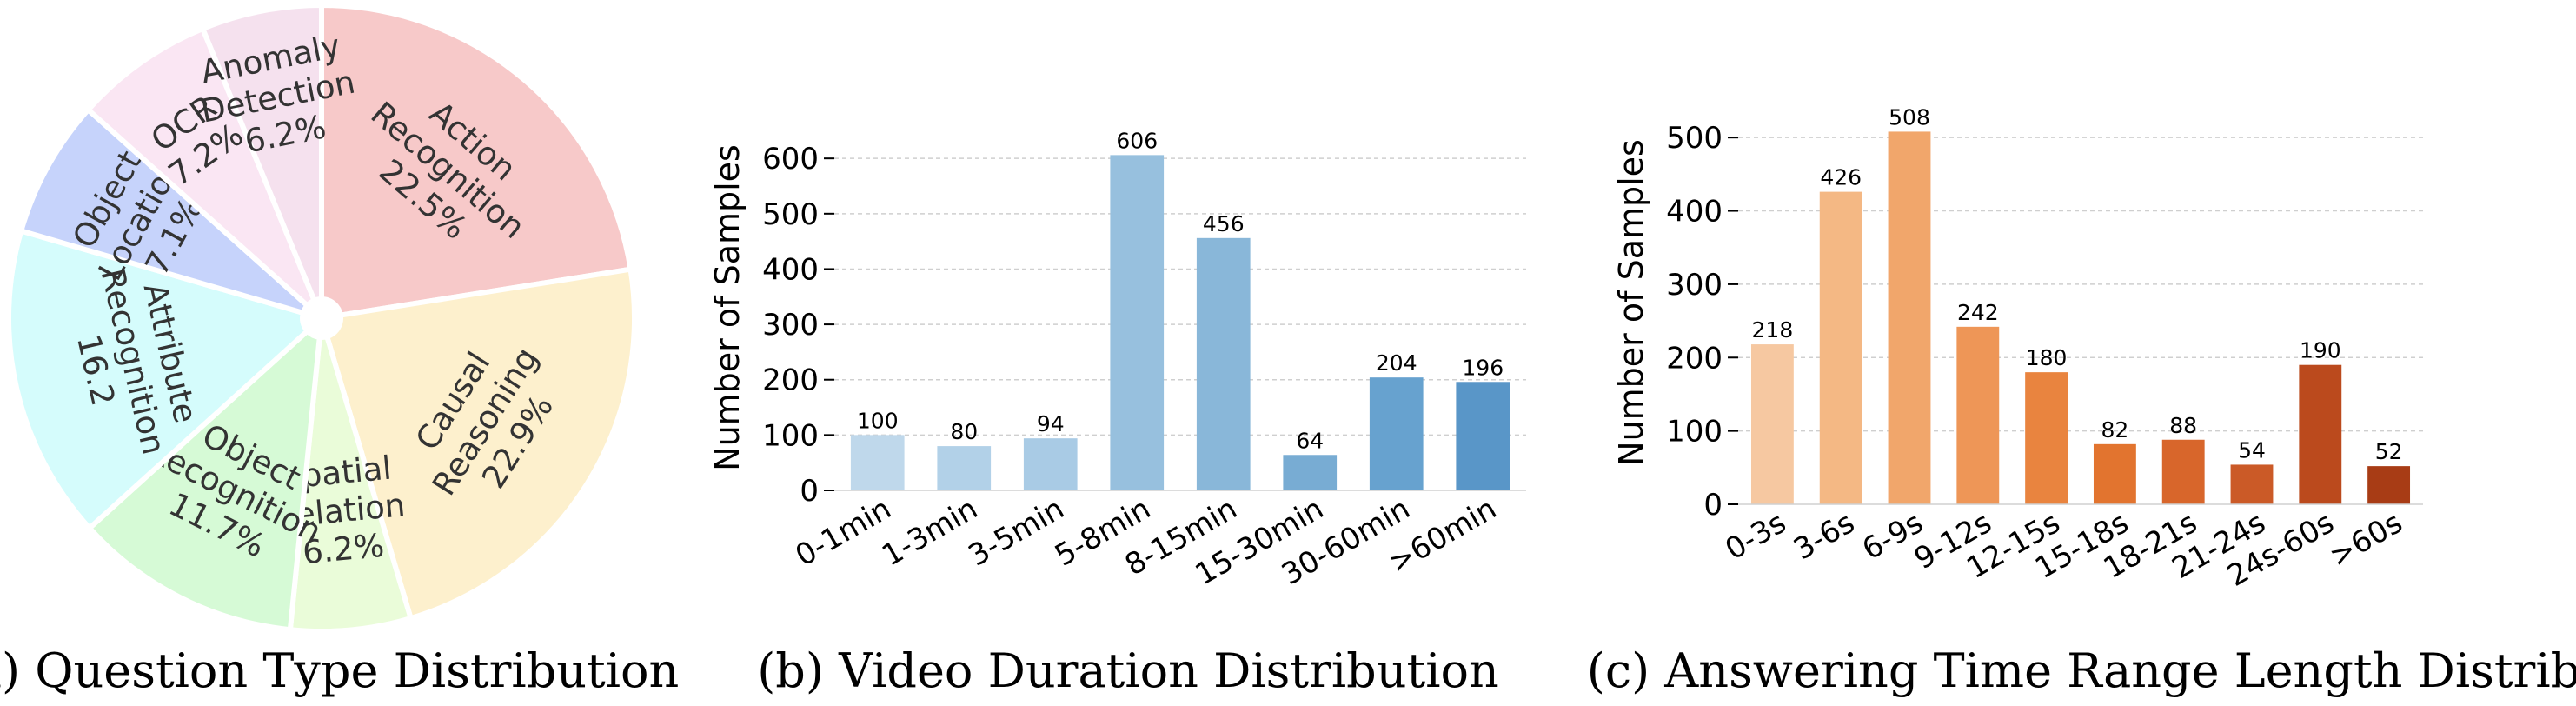 The width and height of the screenshot is (2576, 706). What do you see at coordinates (1137, 140) in the screenshot?
I see `bar-value-label: 606` at bounding box center [1137, 140].